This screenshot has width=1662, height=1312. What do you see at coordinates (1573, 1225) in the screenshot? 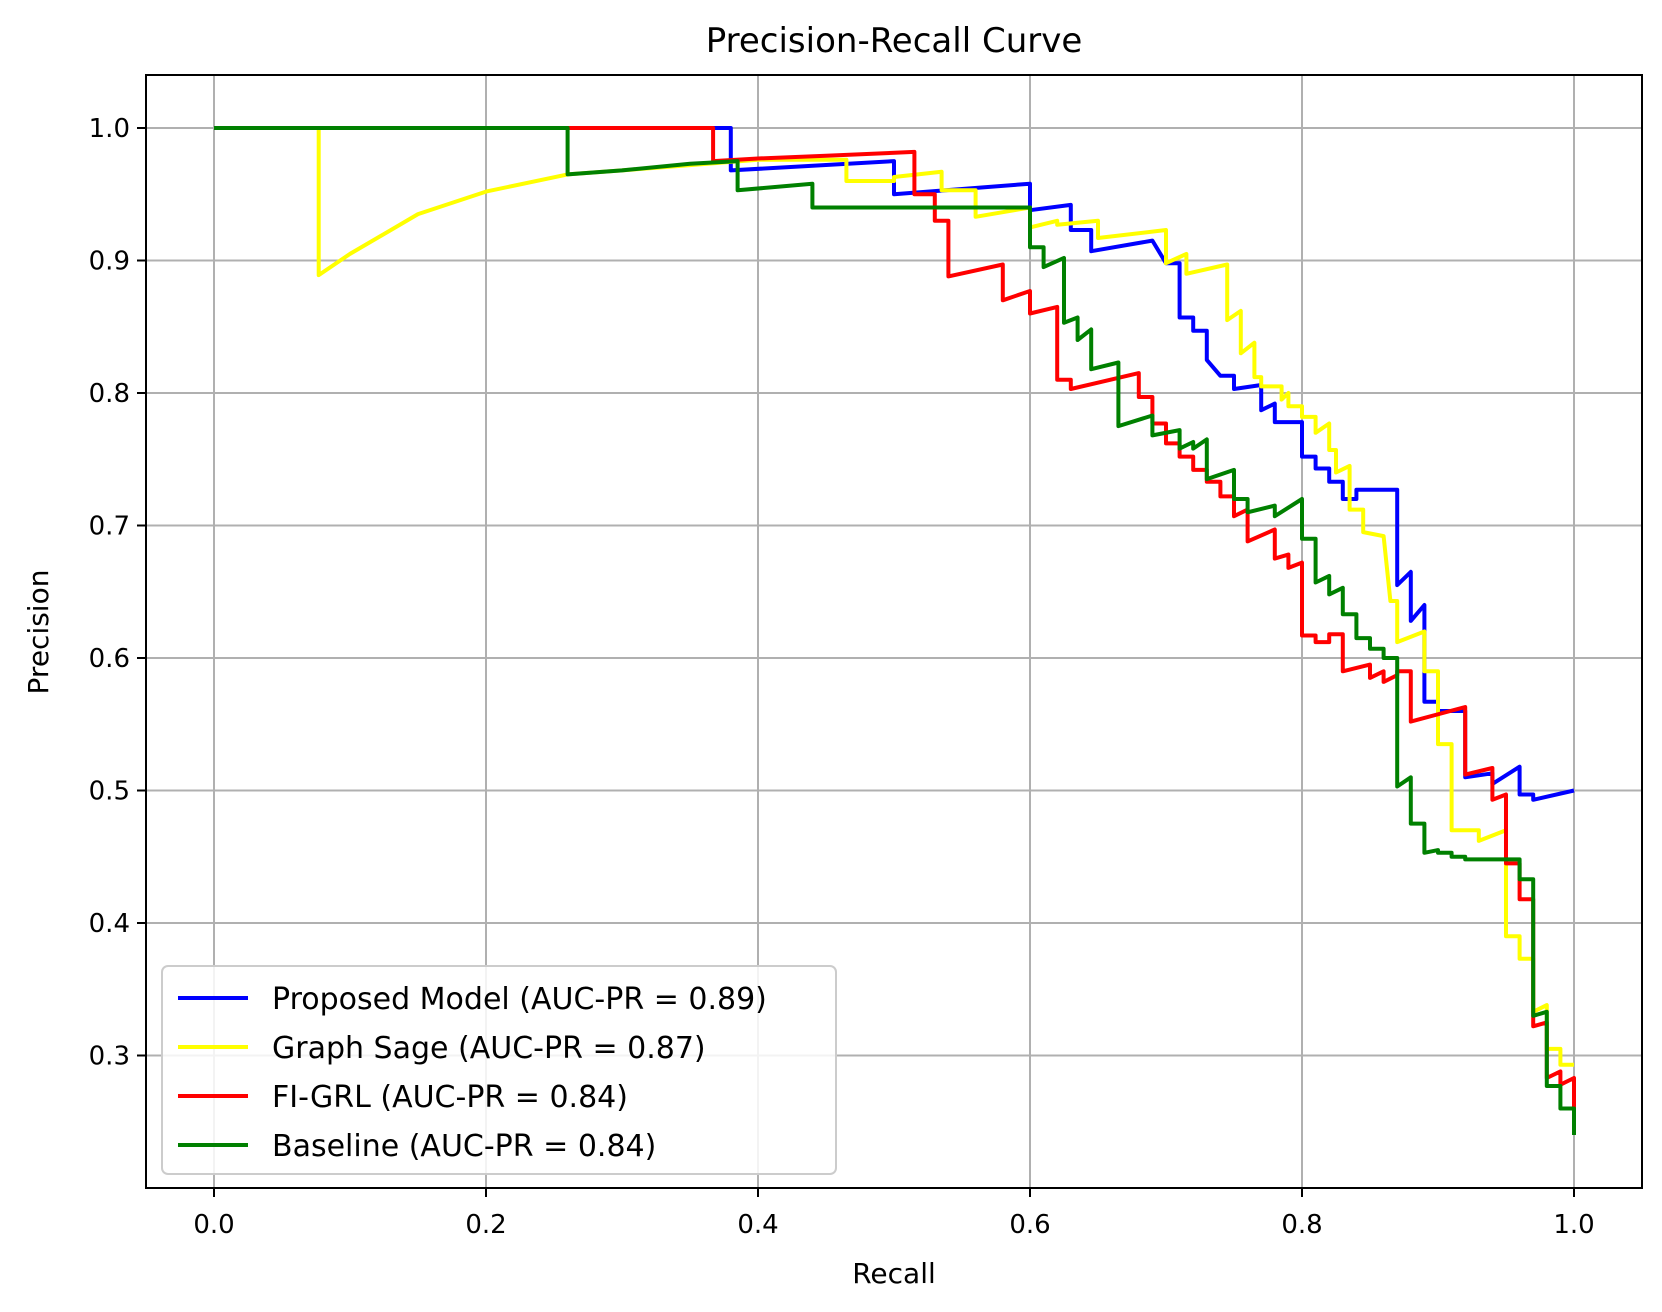
I see `x-tick-label: 1.0` at bounding box center [1573, 1225].